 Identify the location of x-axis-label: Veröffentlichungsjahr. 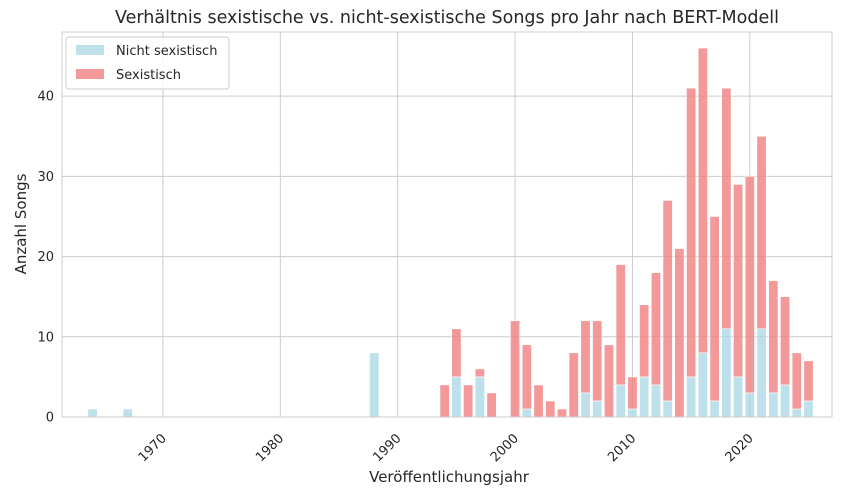
(449, 477).